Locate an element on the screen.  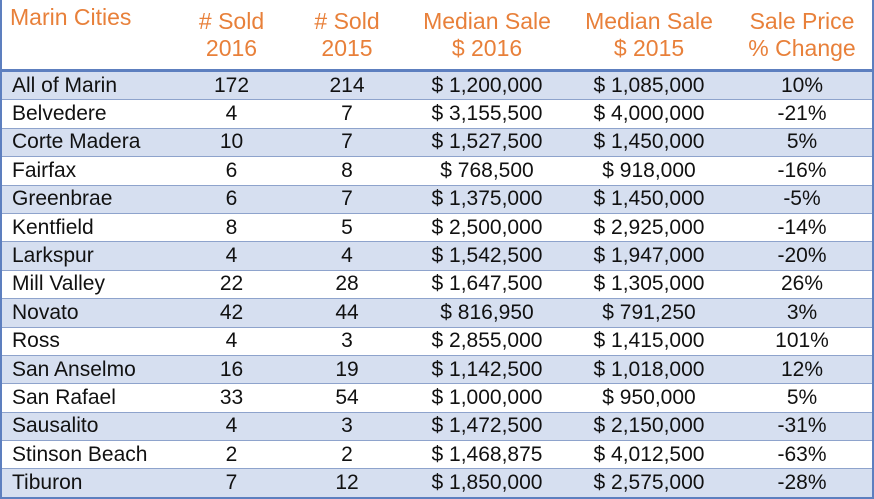
price-change-cell: 10% is located at coordinates (802, 85).